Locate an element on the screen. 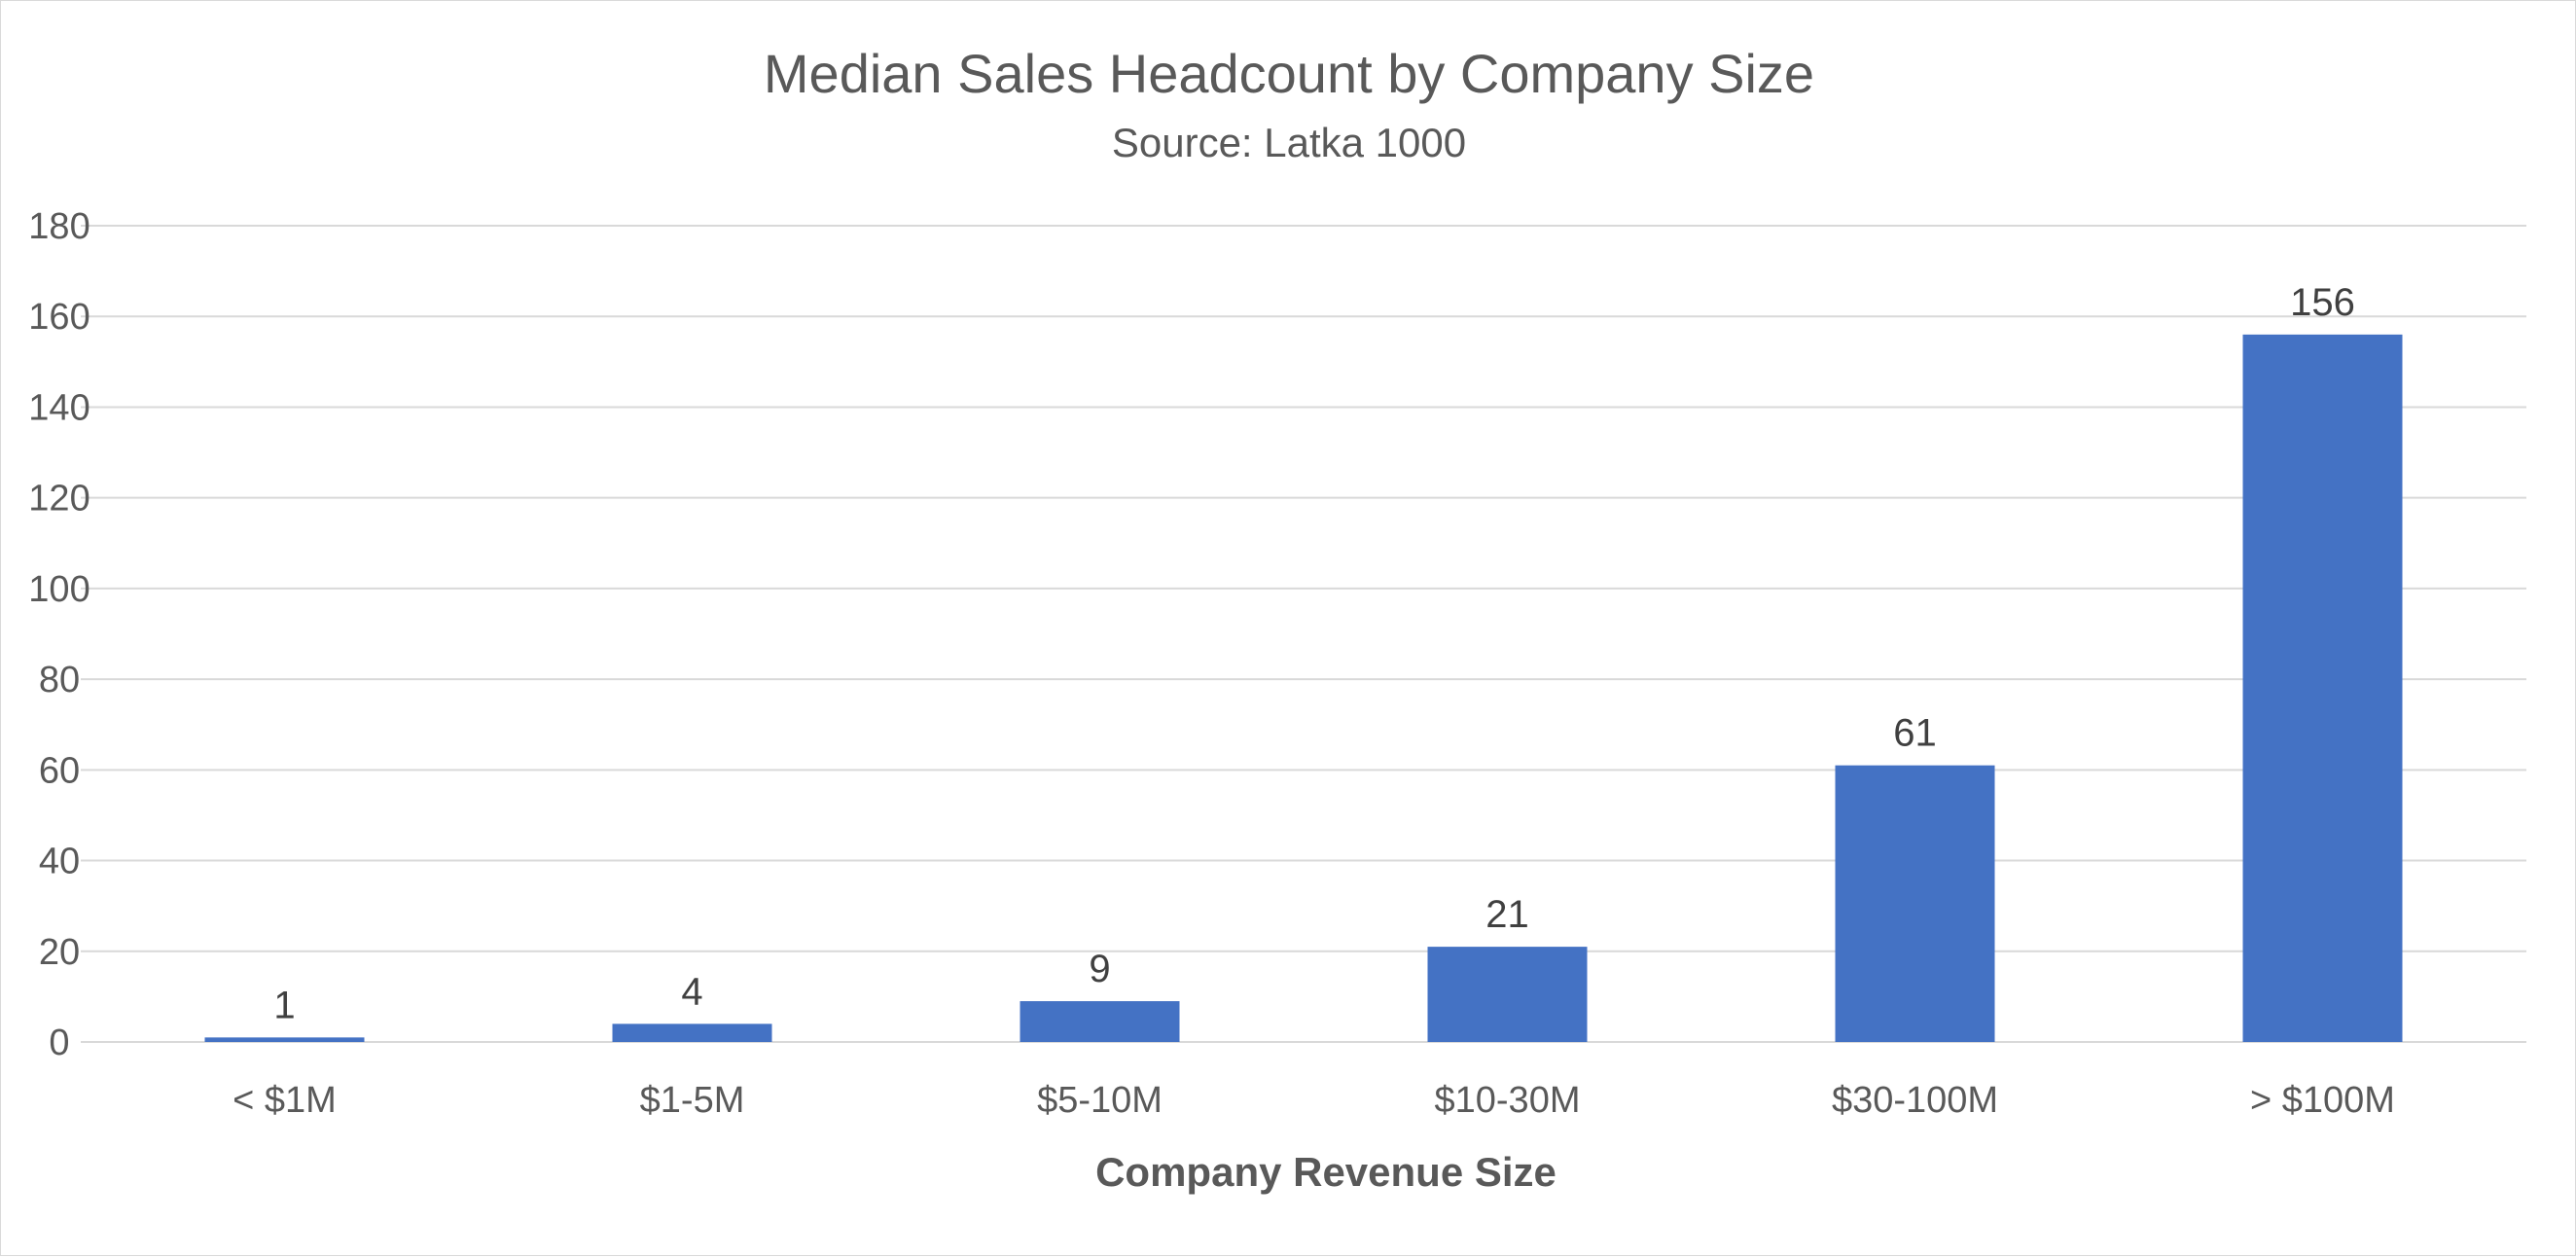 The height and width of the screenshot is (1257, 2576). y-tick-label: 100 is located at coordinates (58, 589).